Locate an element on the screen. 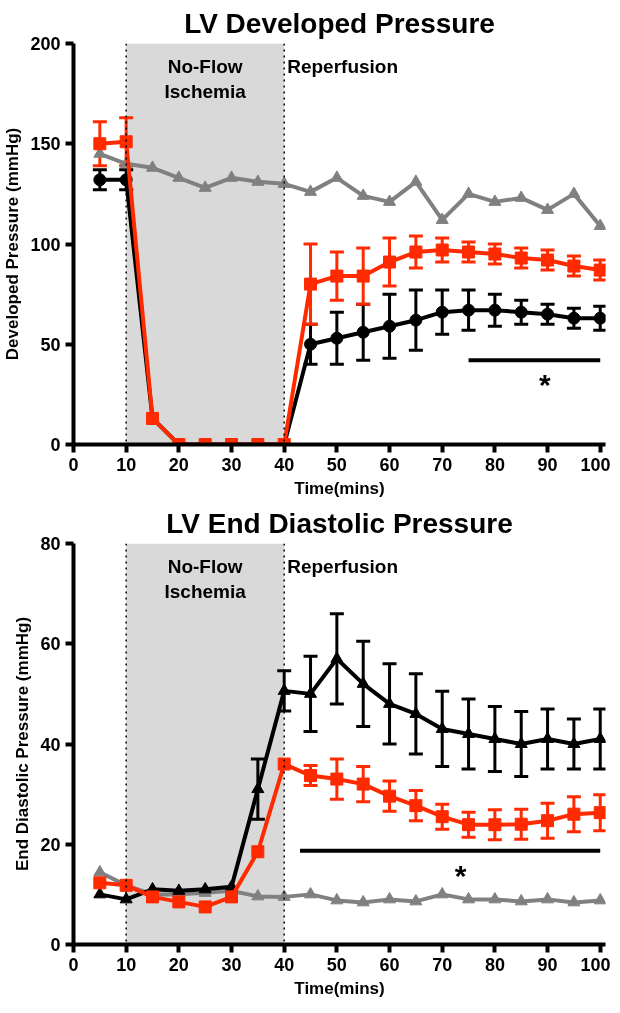 The image size is (620, 1013). chart-title: LV Developed Pressure is located at coordinates (339, 23).